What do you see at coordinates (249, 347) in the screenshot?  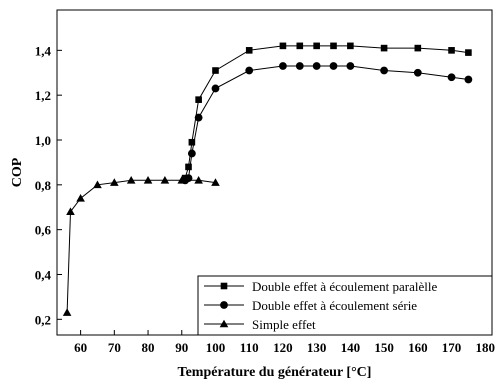 I see `x-tick-label: 110` at bounding box center [249, 347].